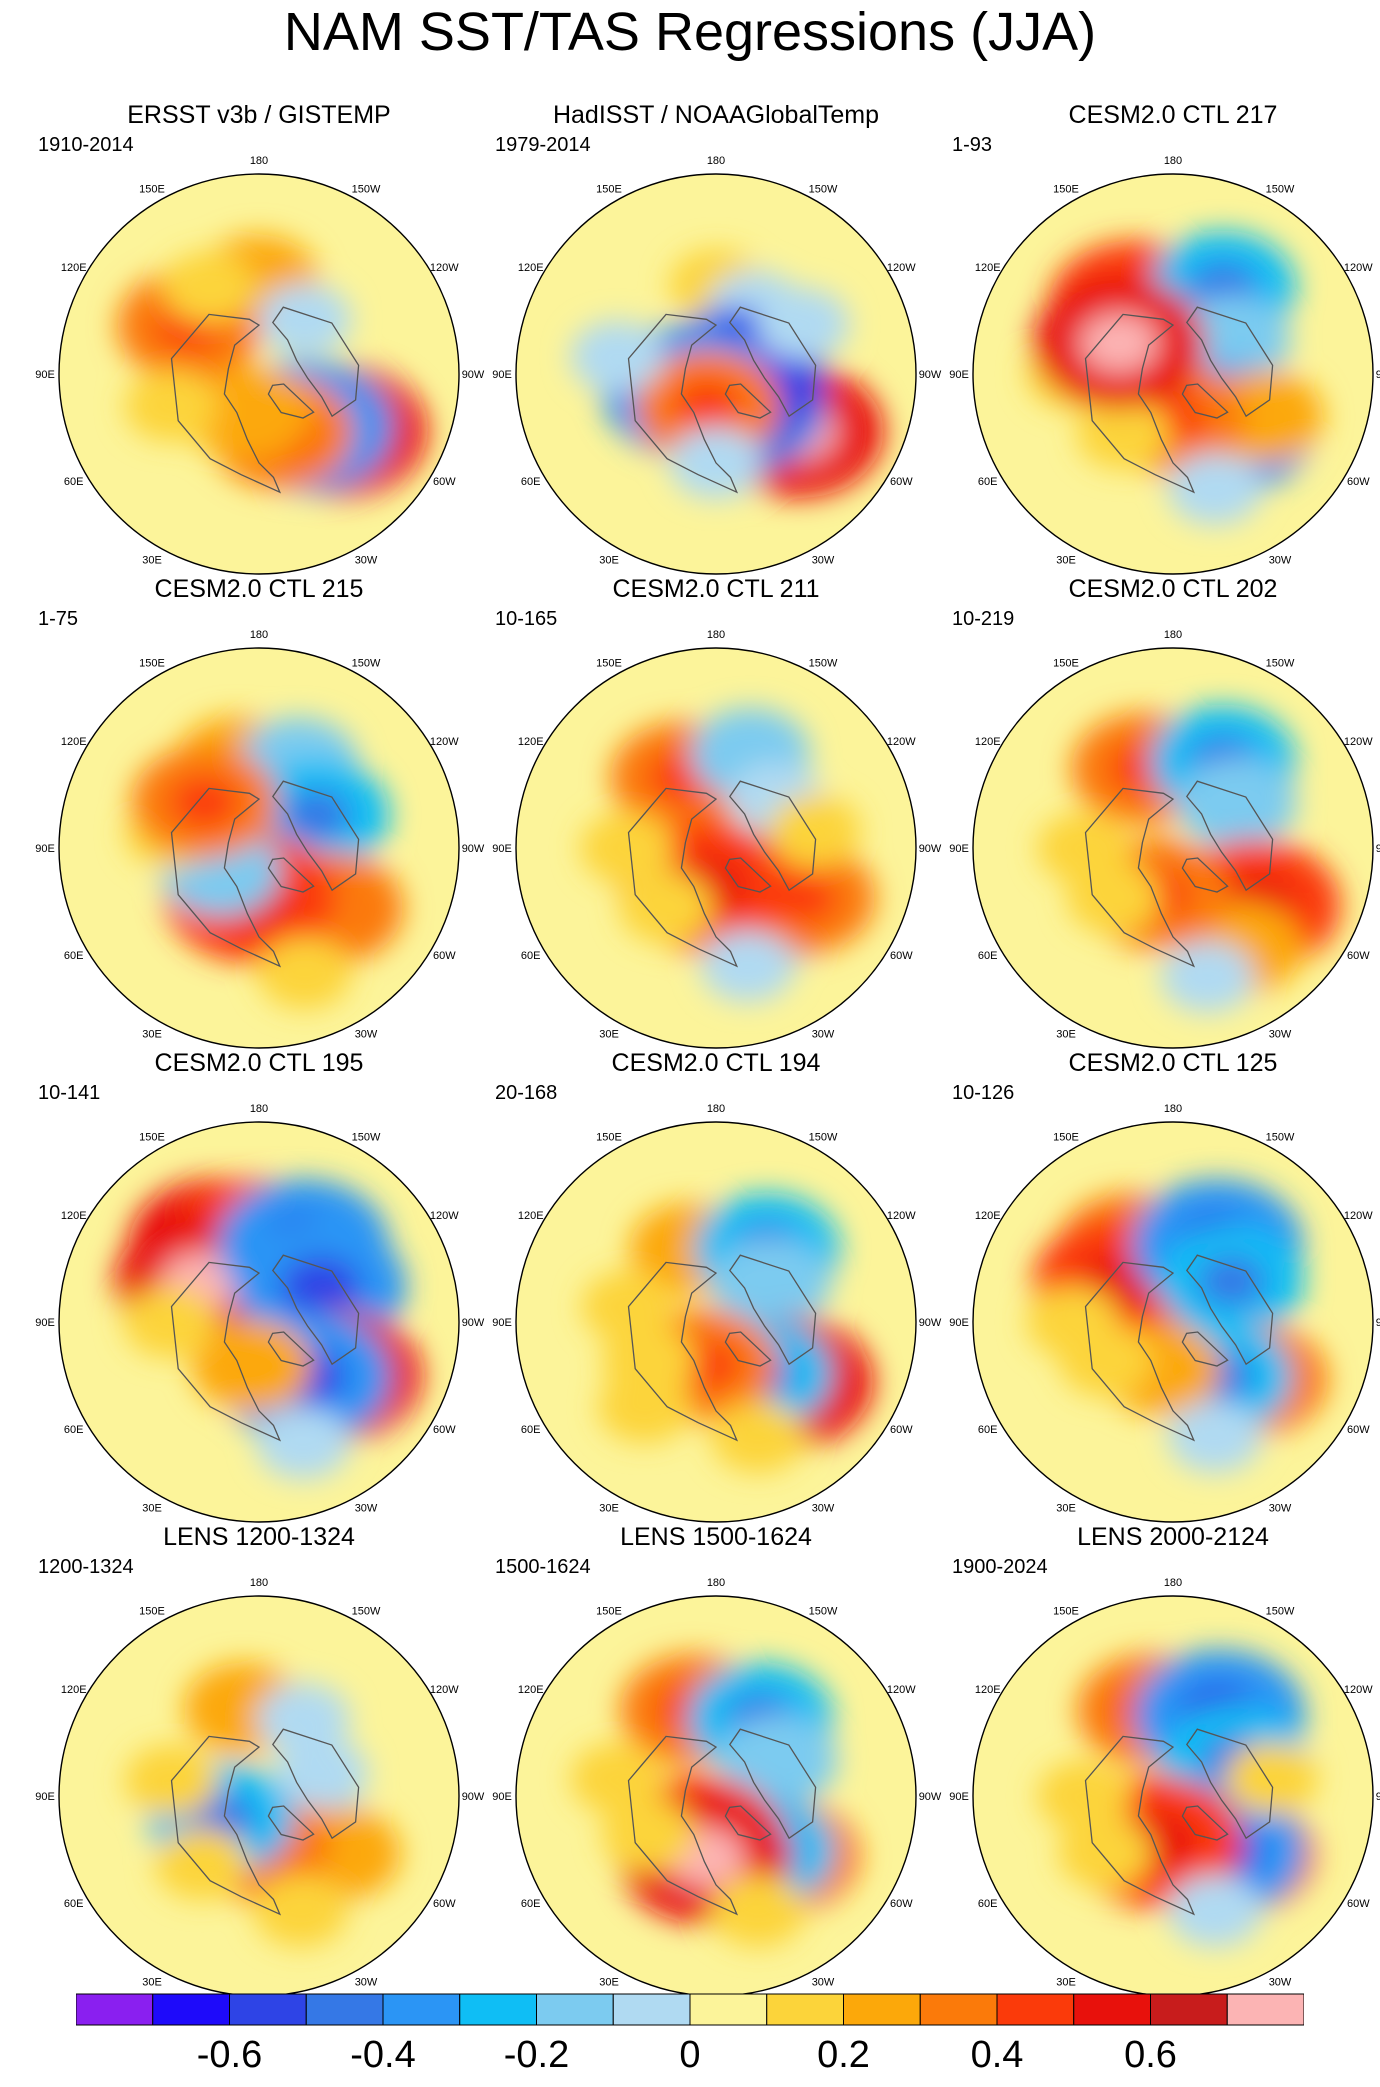  What do you see at coordinates (259, 1063) in the screenshot?
I see `panel-title: CESM2.0 CTL 195` at bounding box center [259, 1063].